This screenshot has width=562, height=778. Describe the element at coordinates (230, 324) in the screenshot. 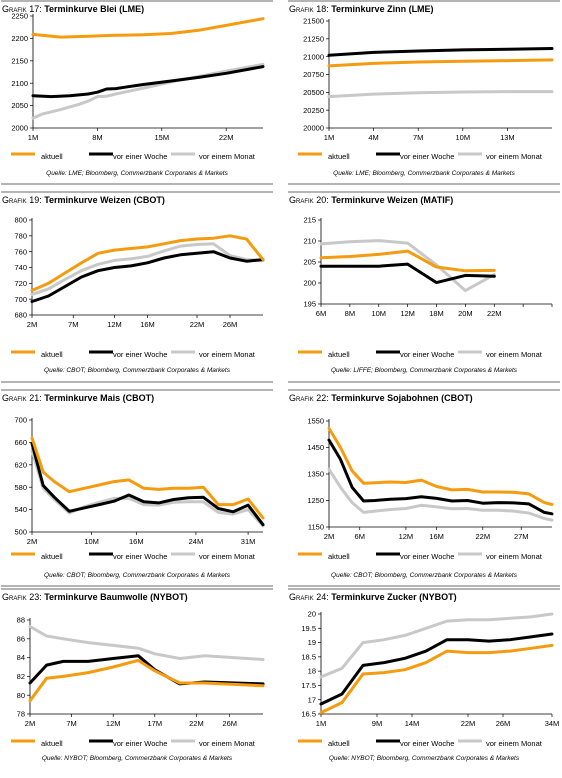

I see `x-tick-label: 26M` at that location.